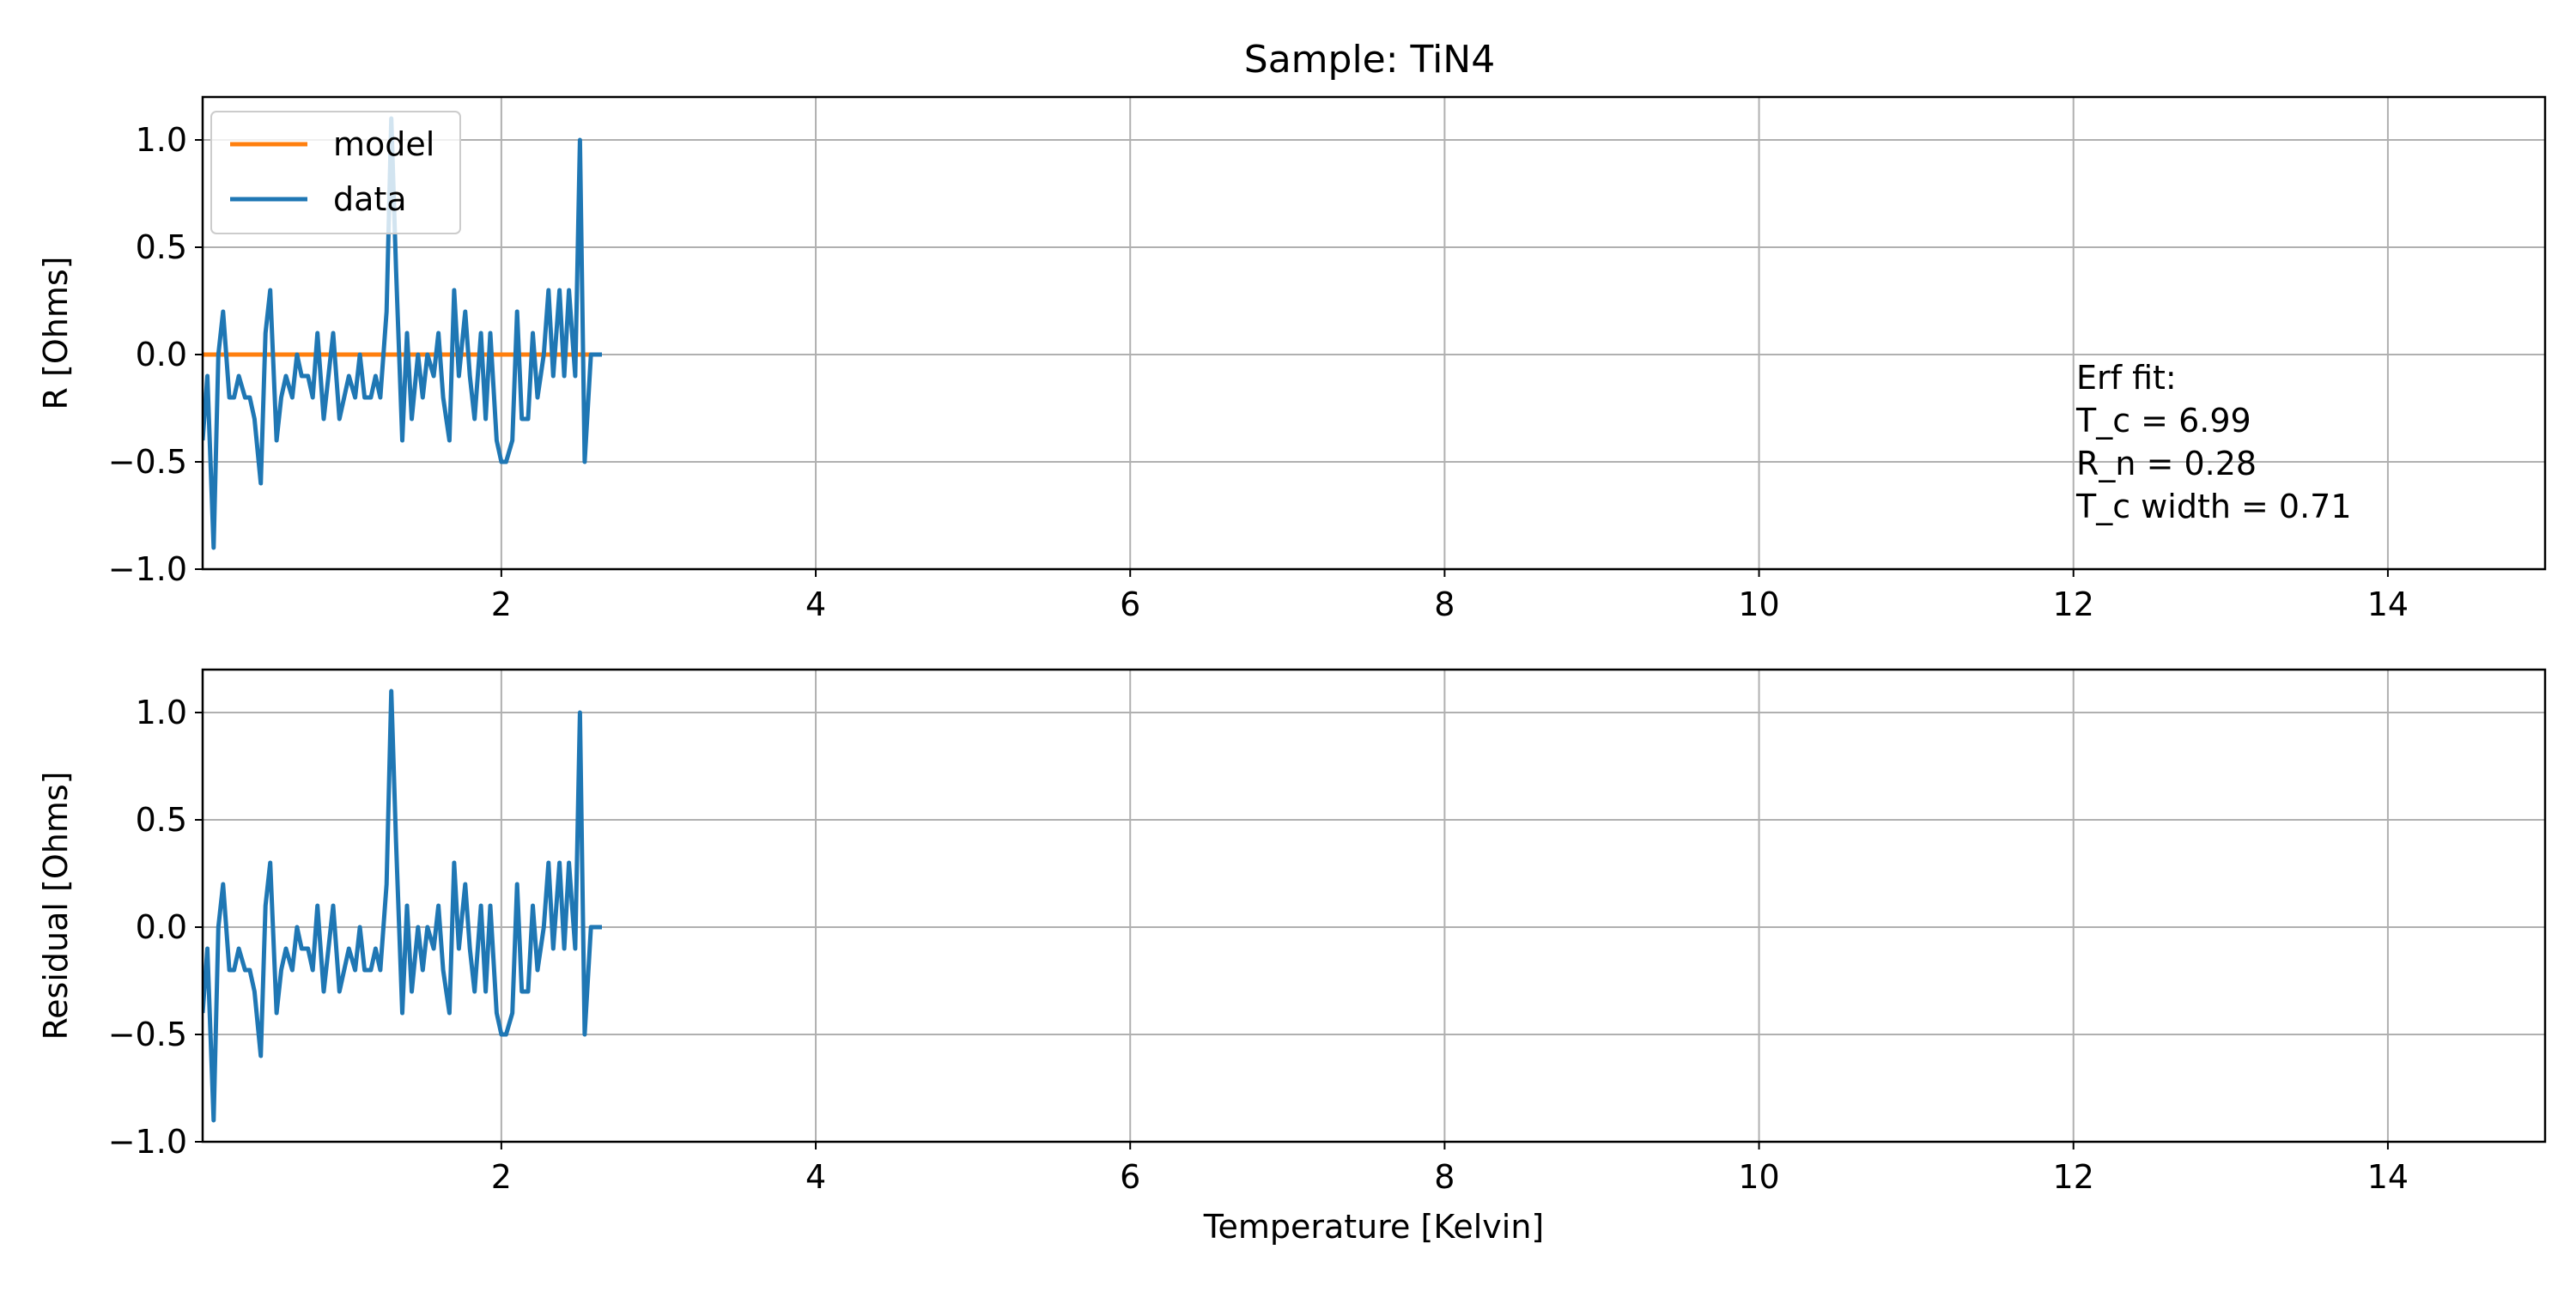 The image size is (2576, 1292). I want to click on data-series-line, so click(403, 333).